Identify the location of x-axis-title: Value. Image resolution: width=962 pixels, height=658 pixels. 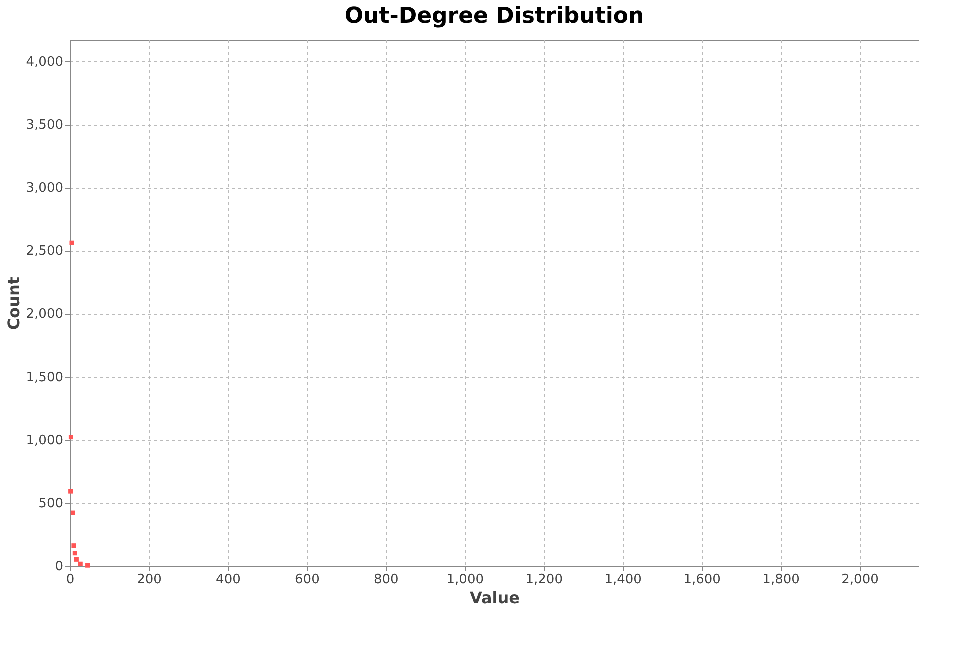
(495, 598).